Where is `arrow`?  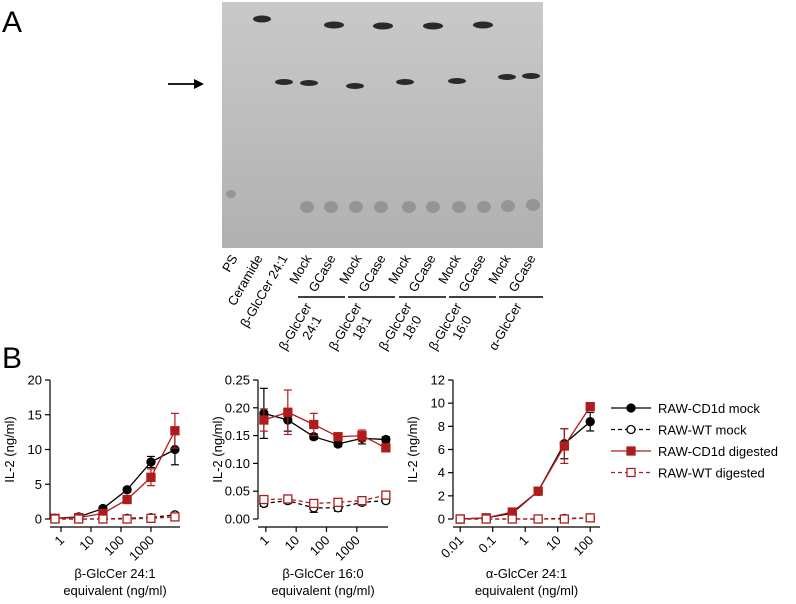
arrow is located at coordinates (186, 84).